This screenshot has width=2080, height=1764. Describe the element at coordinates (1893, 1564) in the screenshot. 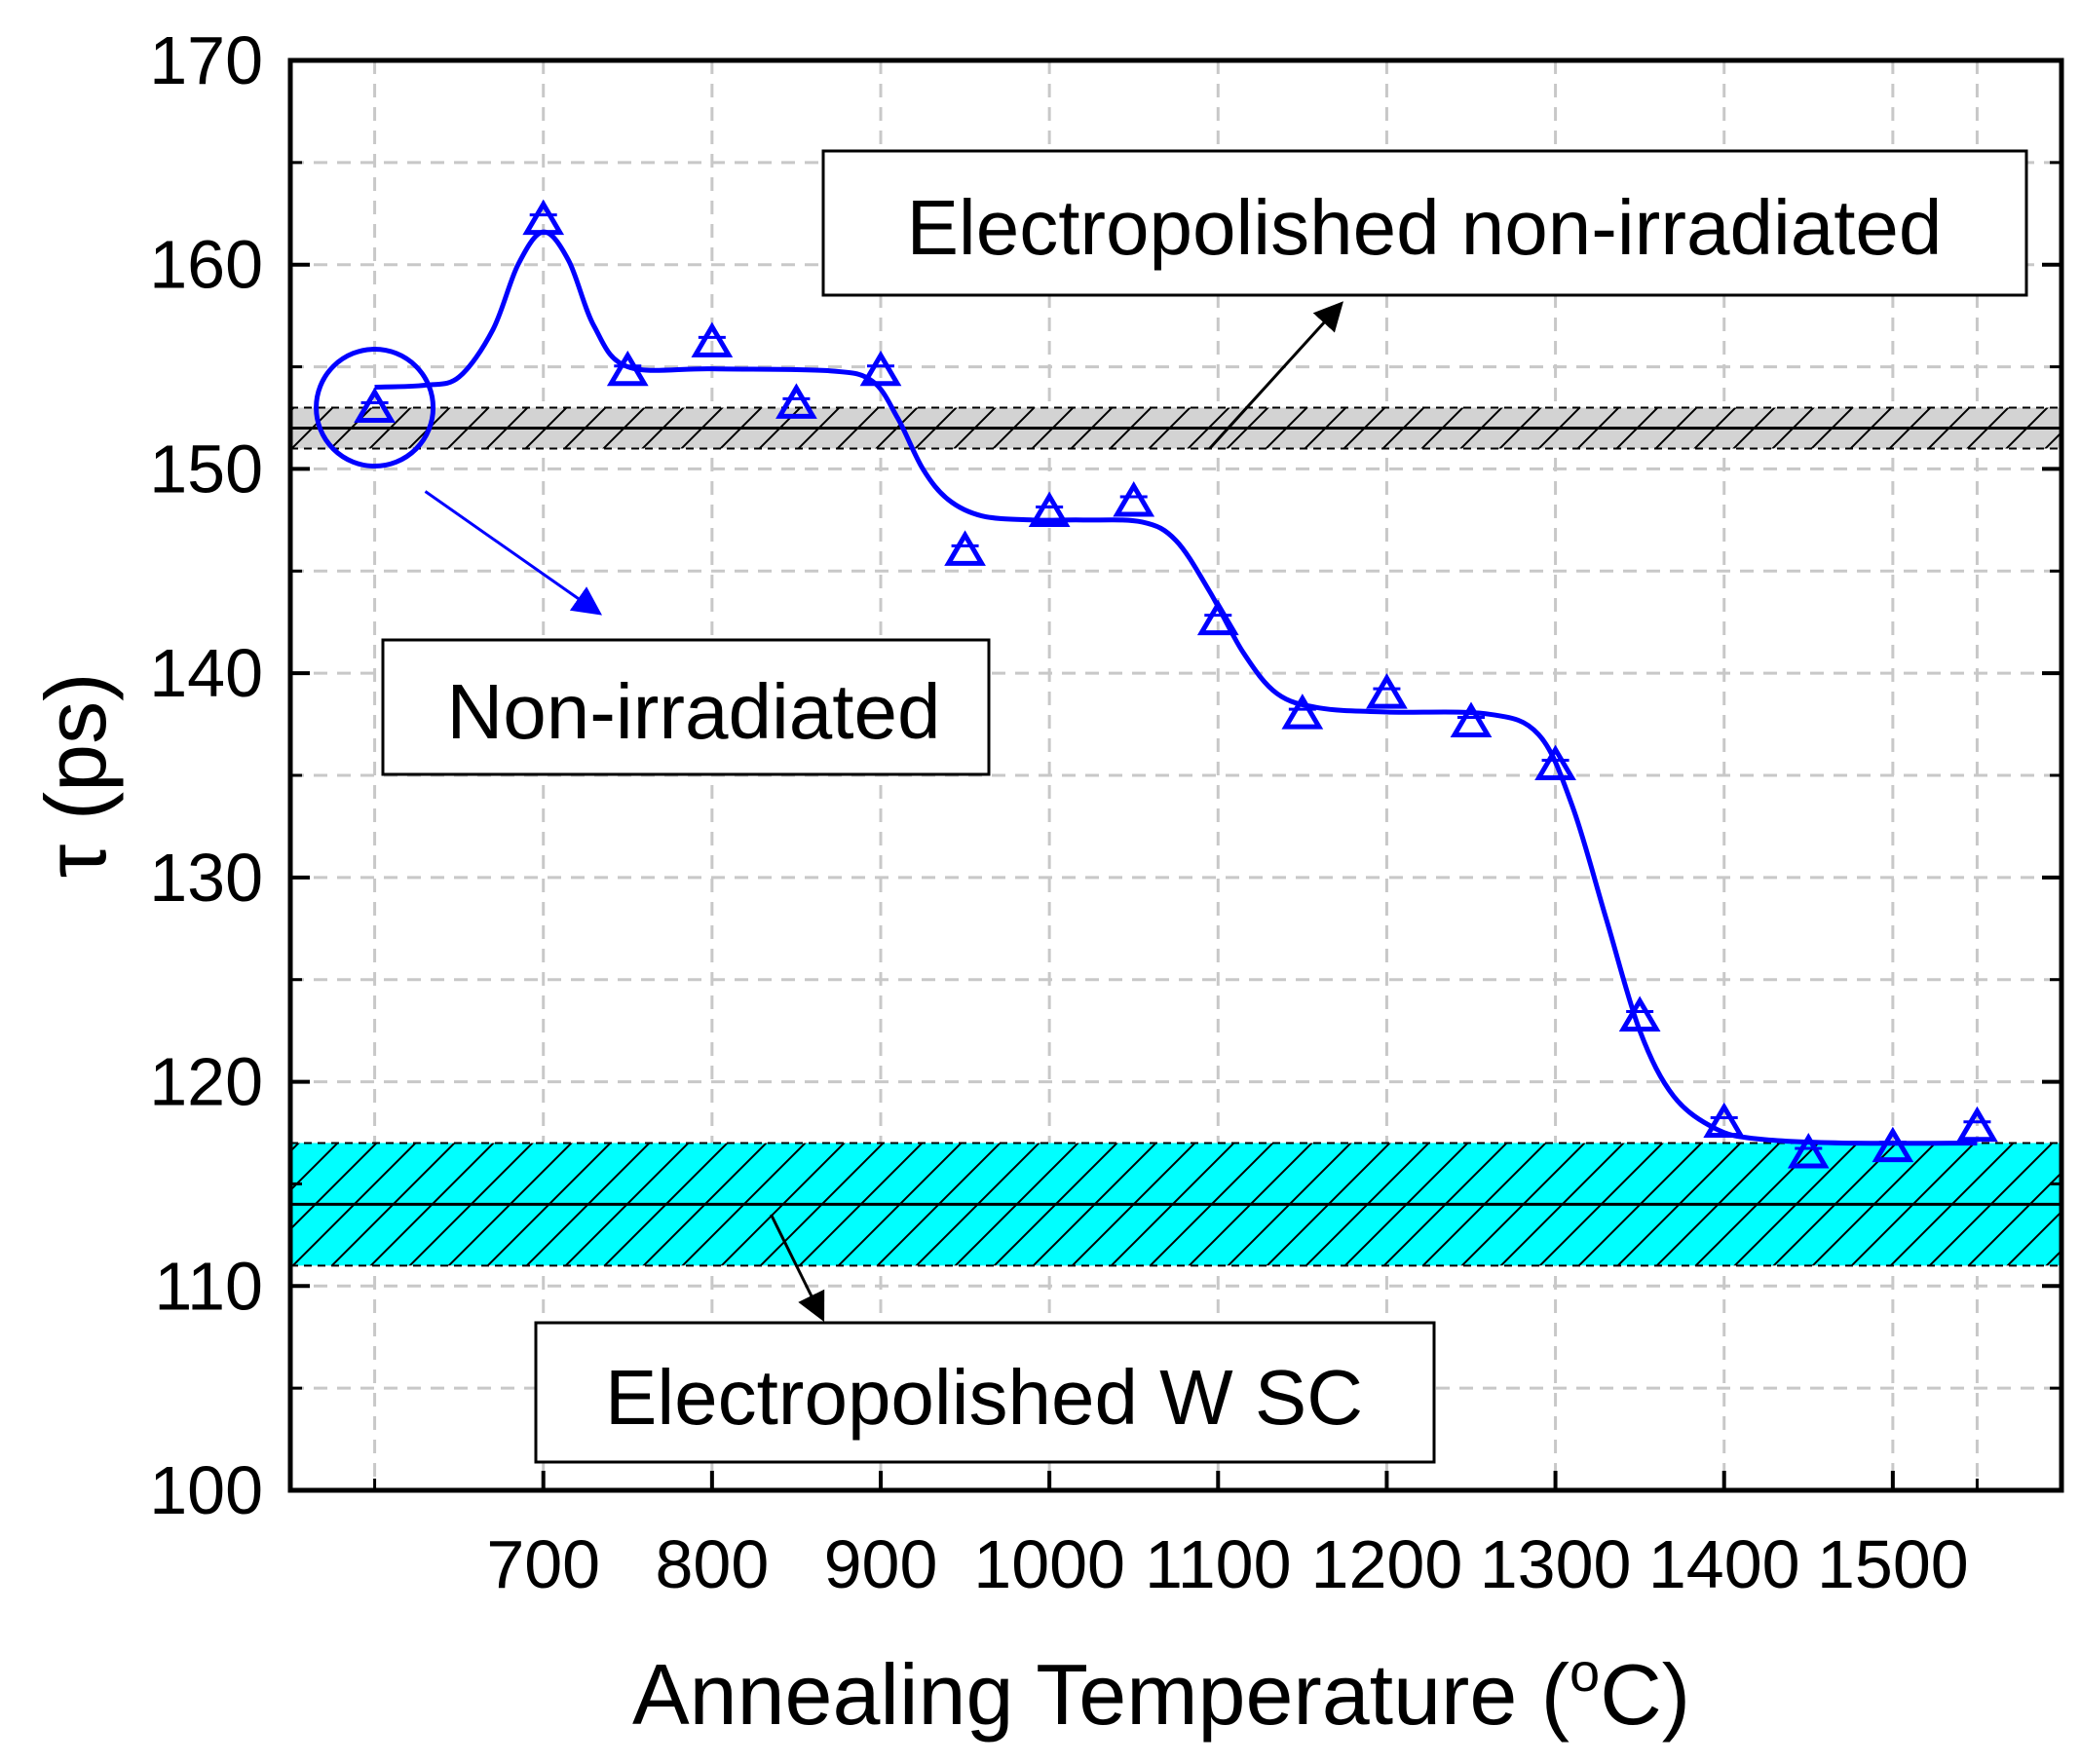

I see `x-tick-label: 1500` at that location.